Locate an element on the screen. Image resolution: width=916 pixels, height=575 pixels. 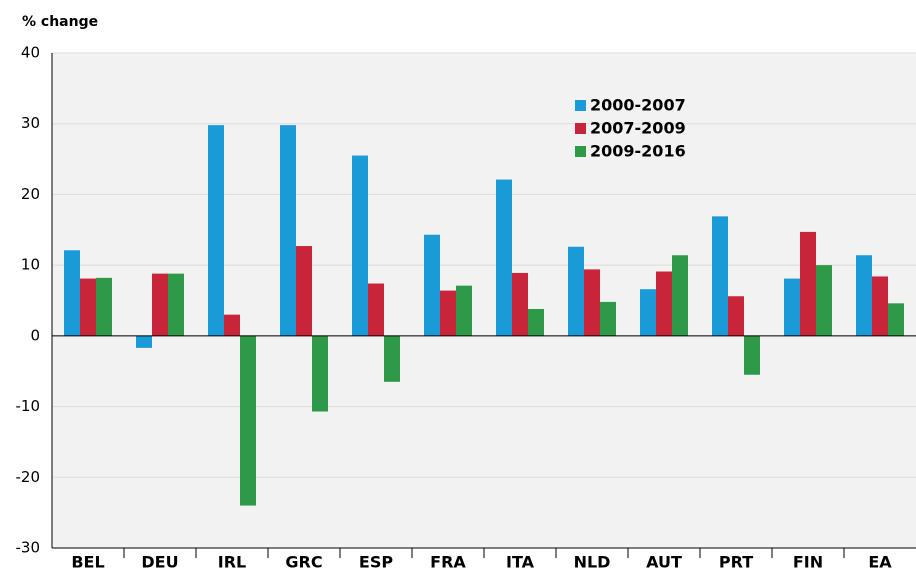
y-tick-label: 0 is located at coordinates (35, 335).